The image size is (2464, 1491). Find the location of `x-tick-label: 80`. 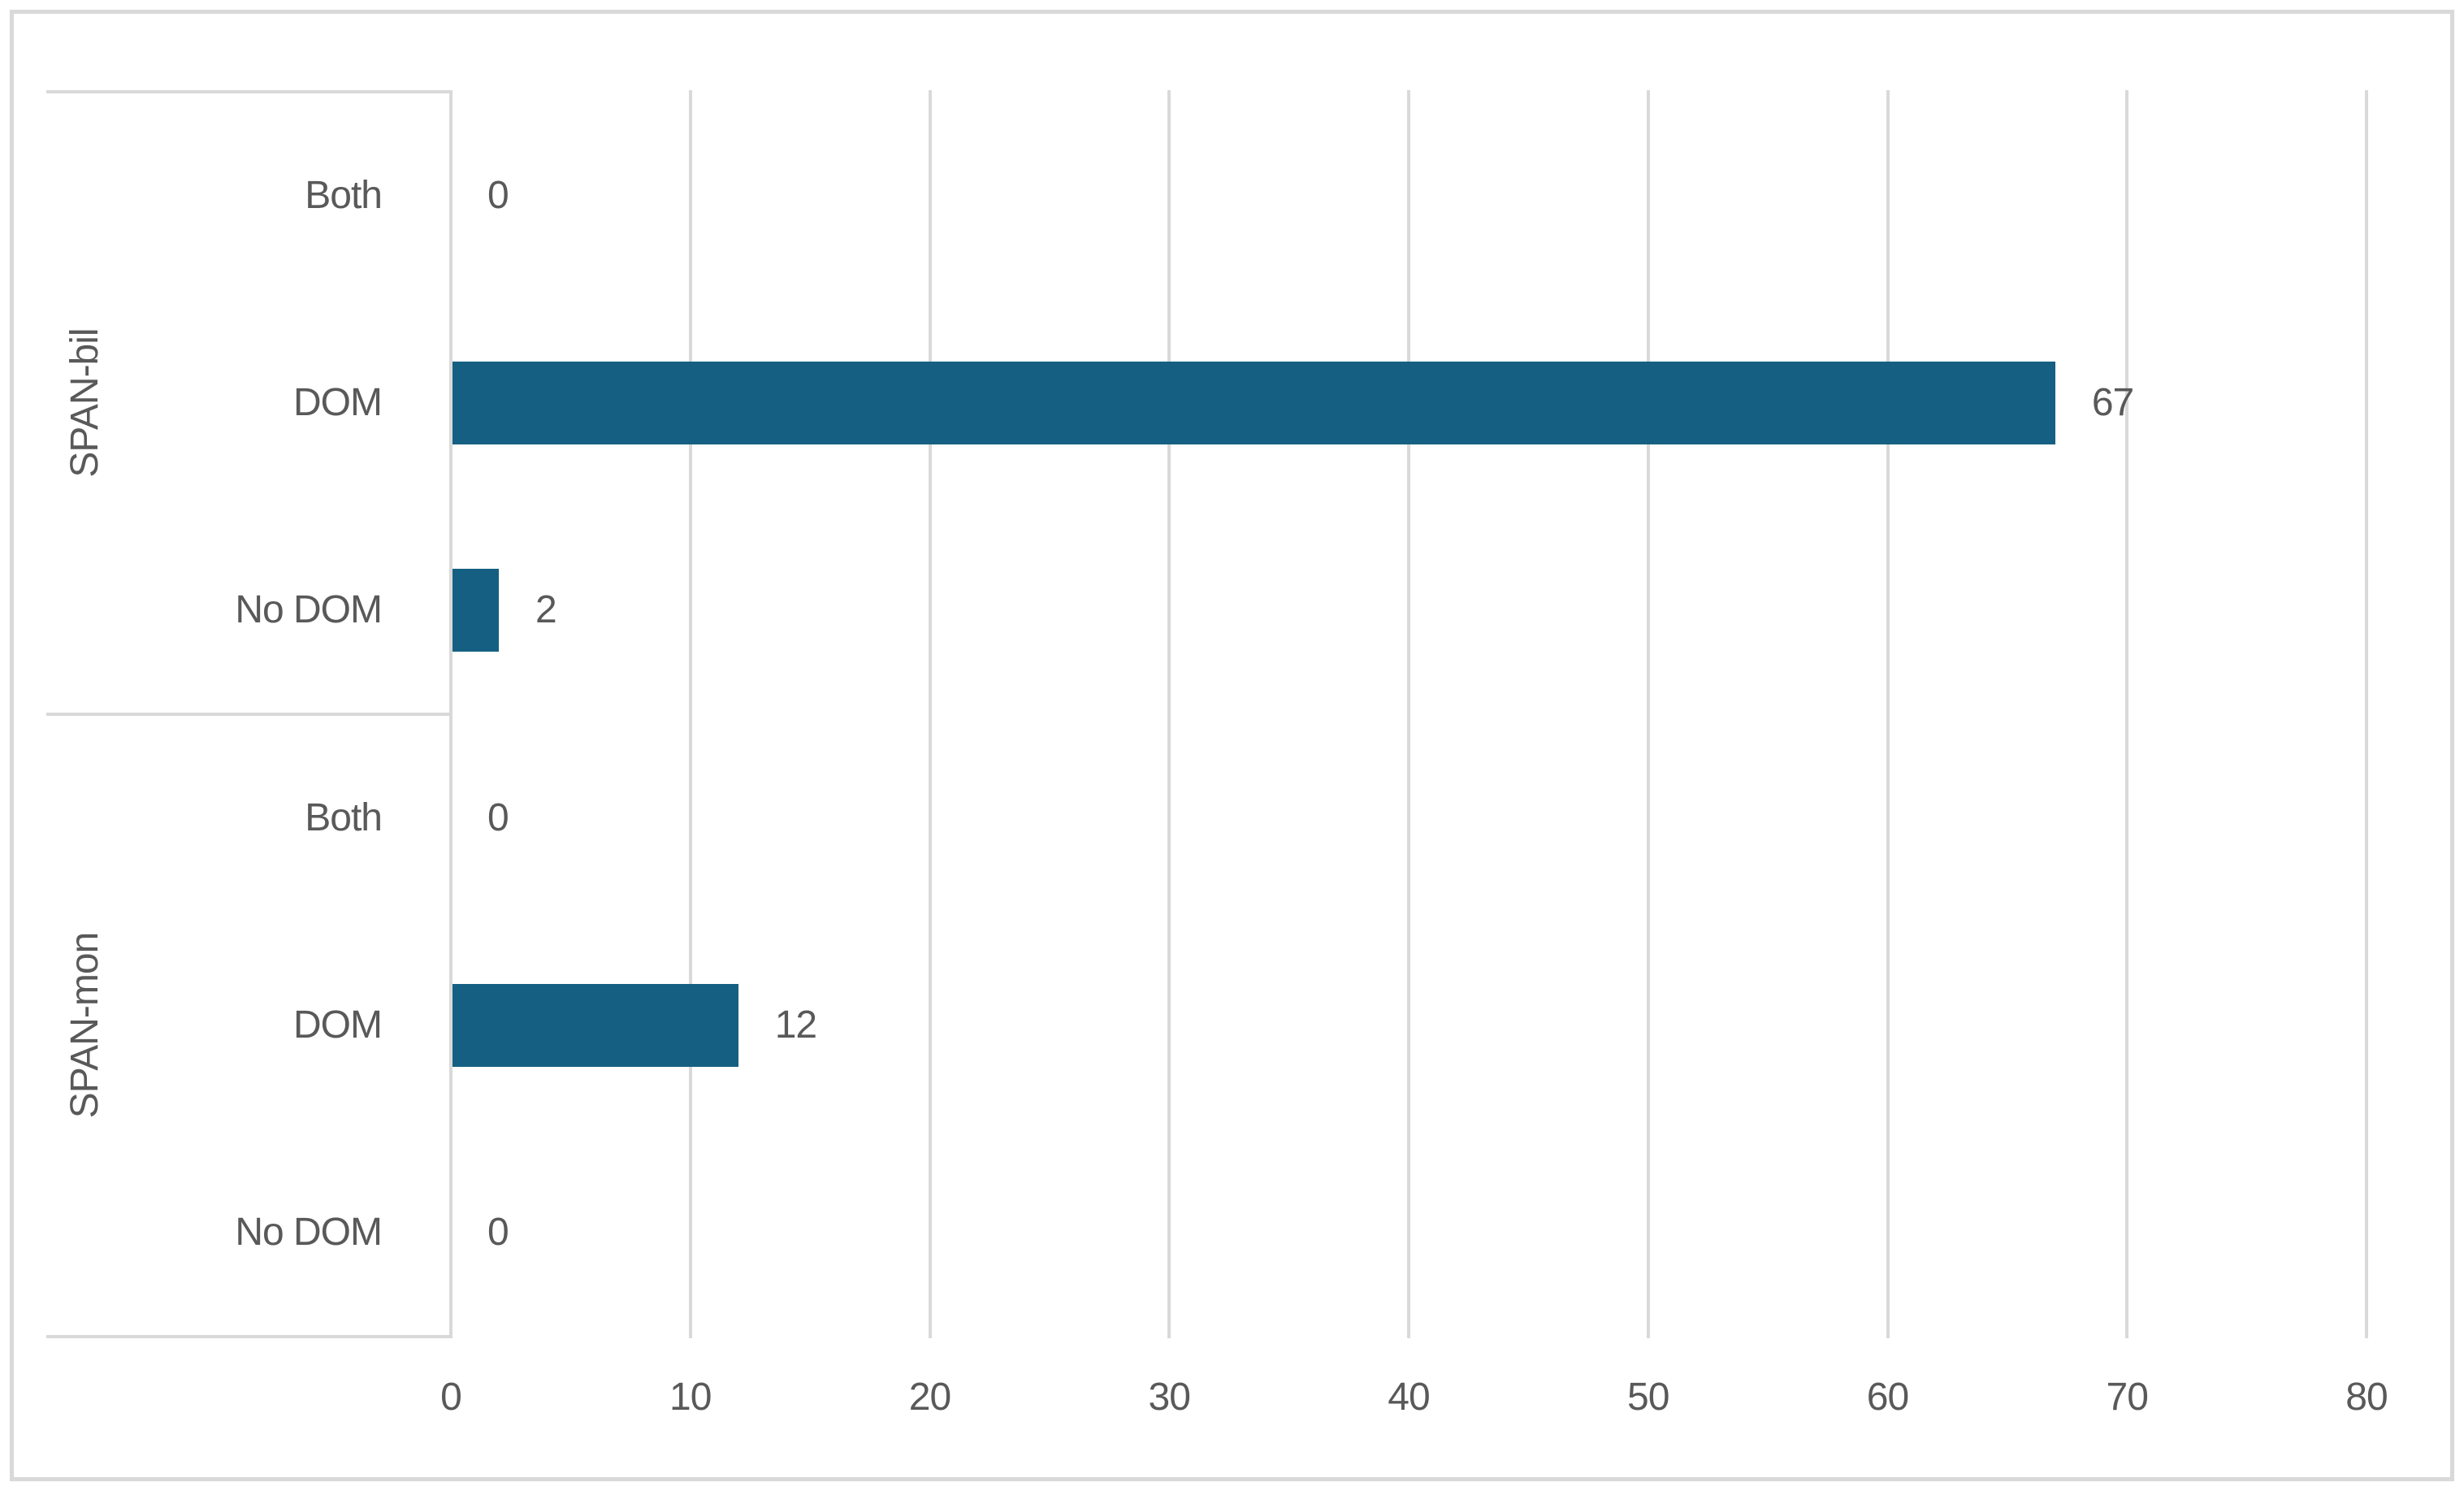

x-tick-label: 80 is located at coordinates (2366, 1397).